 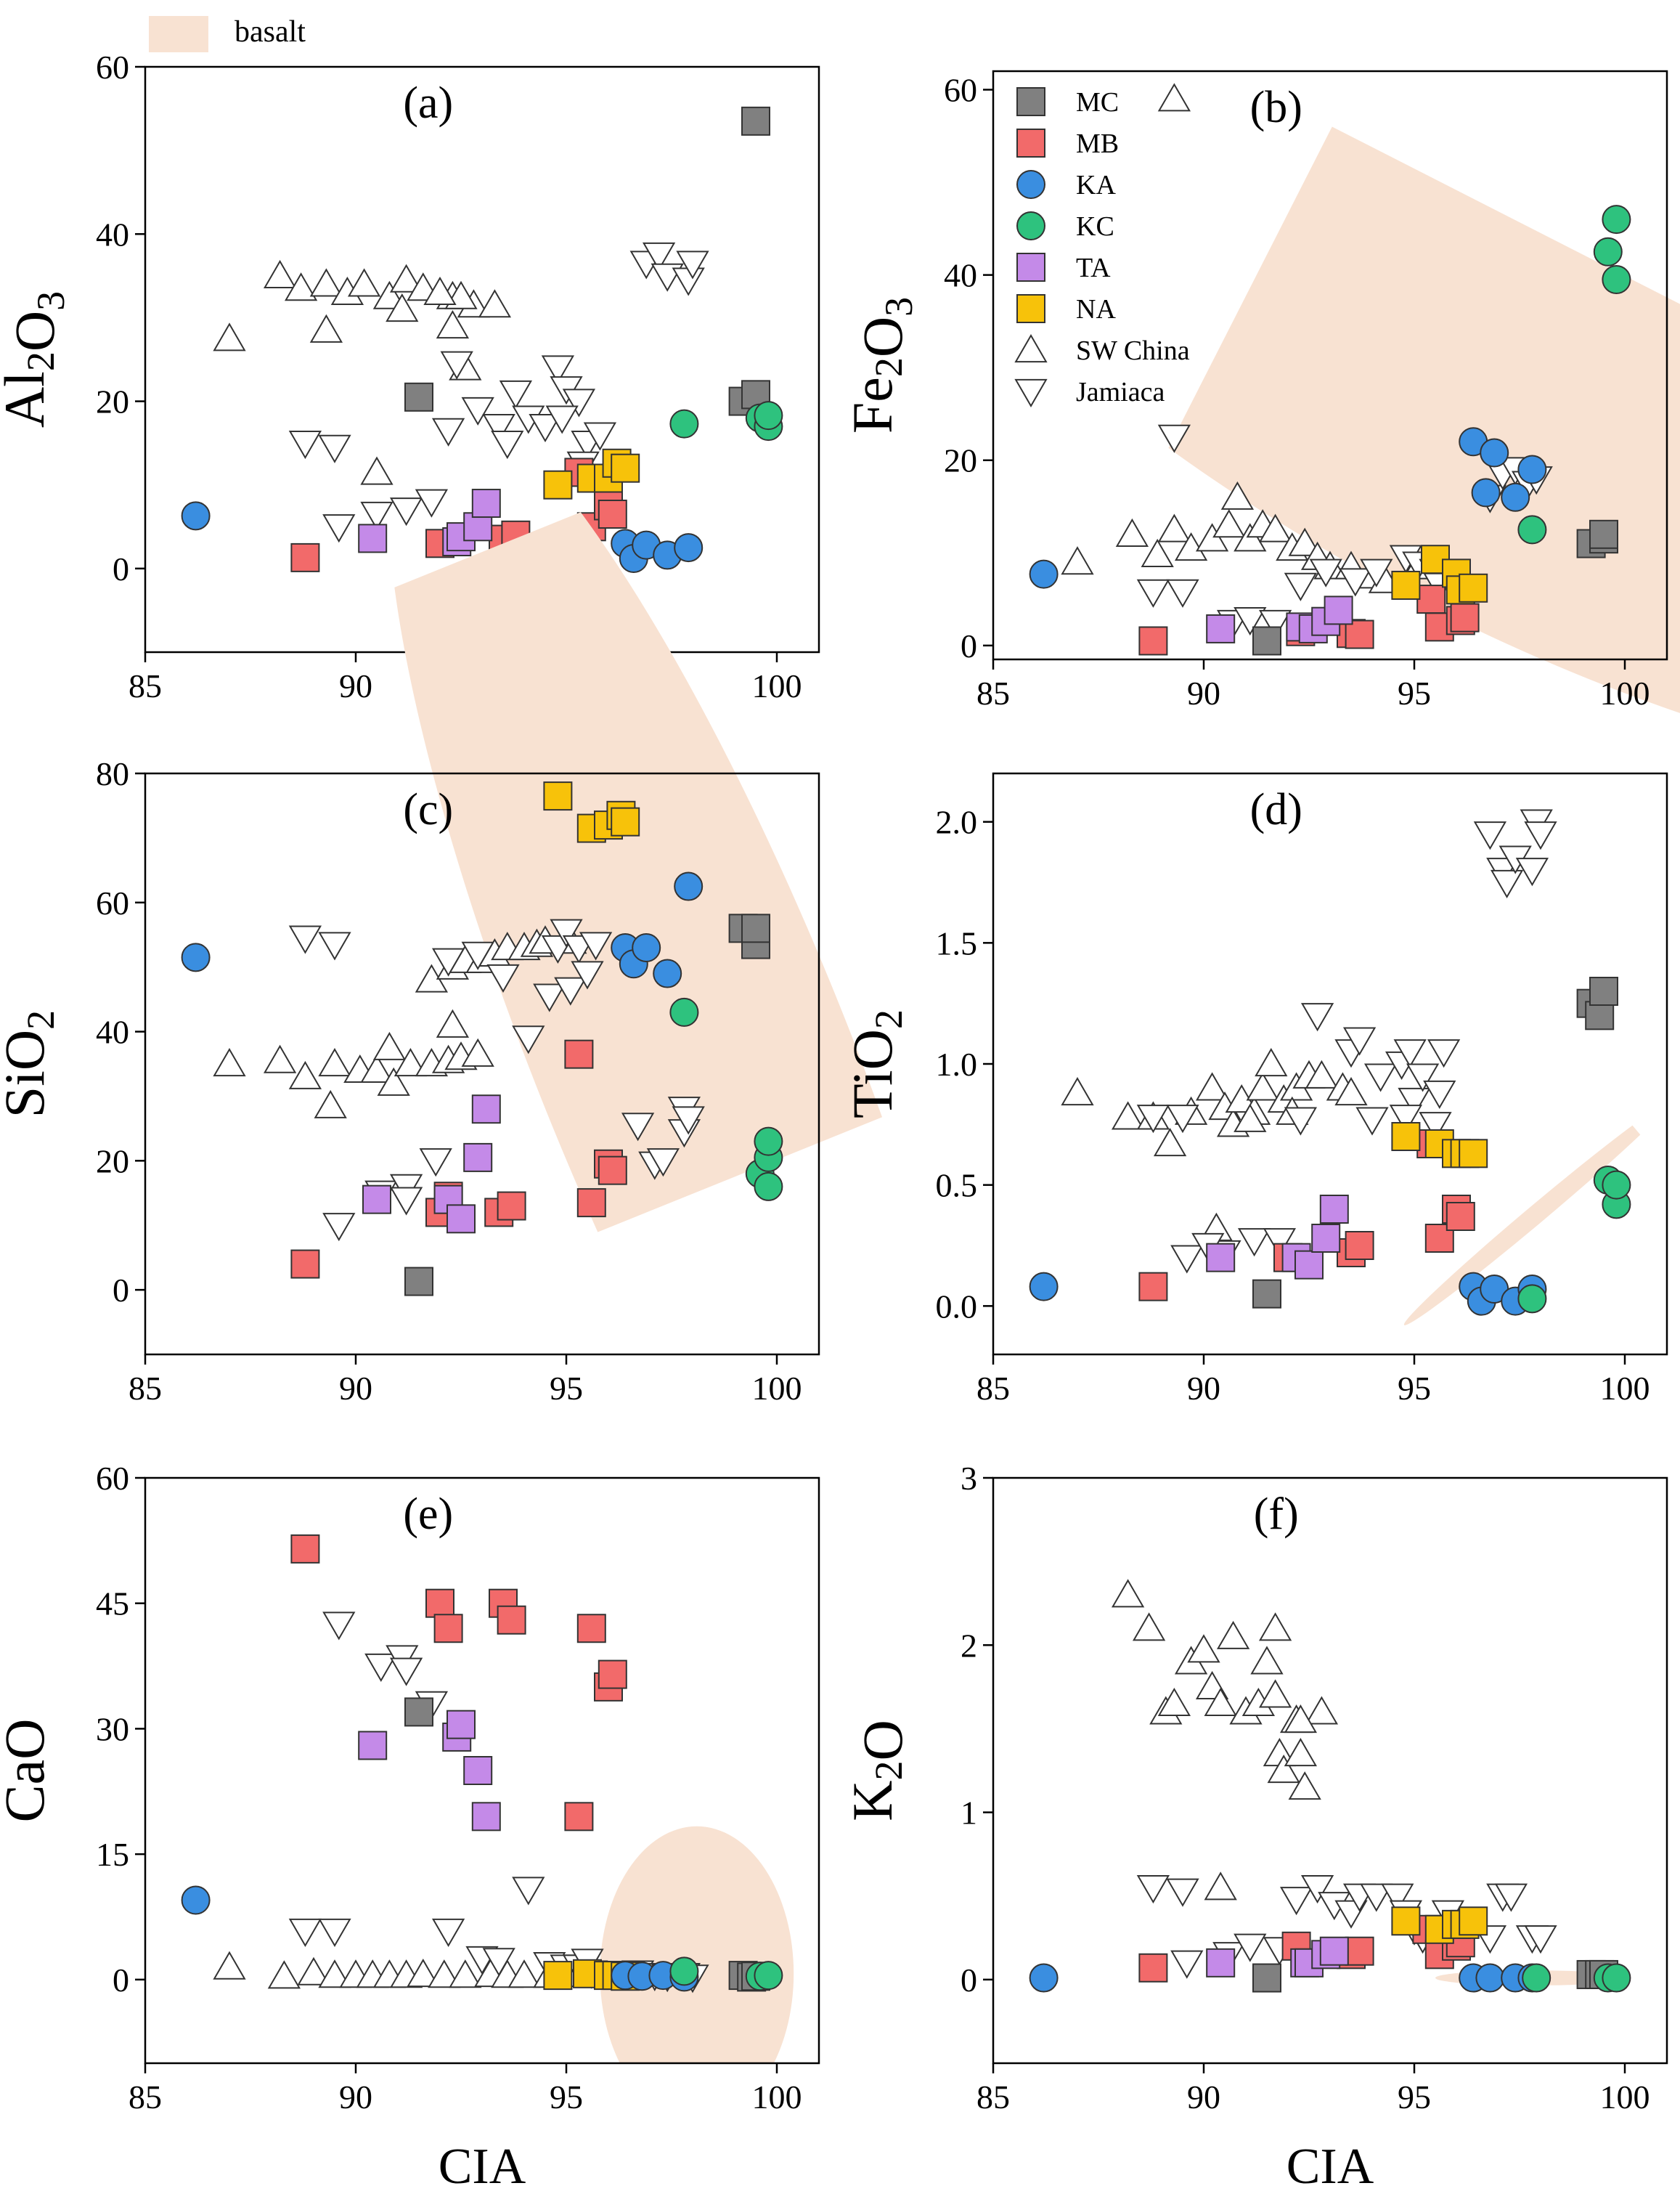 I want to click on panel-title: (b), so click(x=1276, y=107).